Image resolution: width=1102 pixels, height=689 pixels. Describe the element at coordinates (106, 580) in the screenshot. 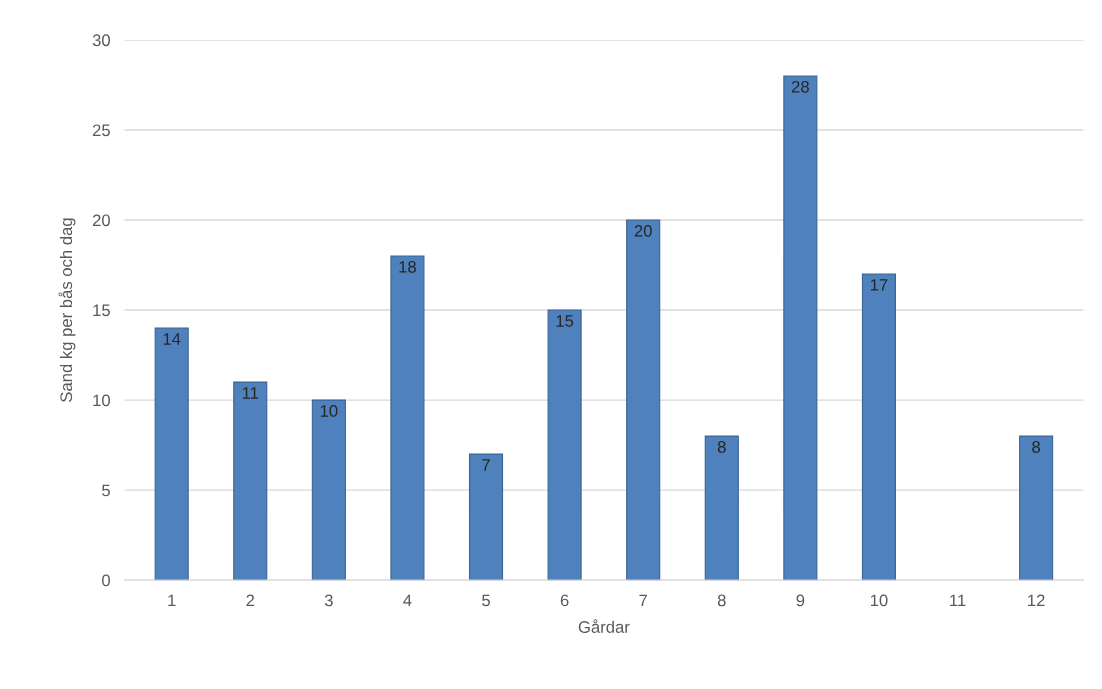

I see `y-tick-label: 0` at that location.